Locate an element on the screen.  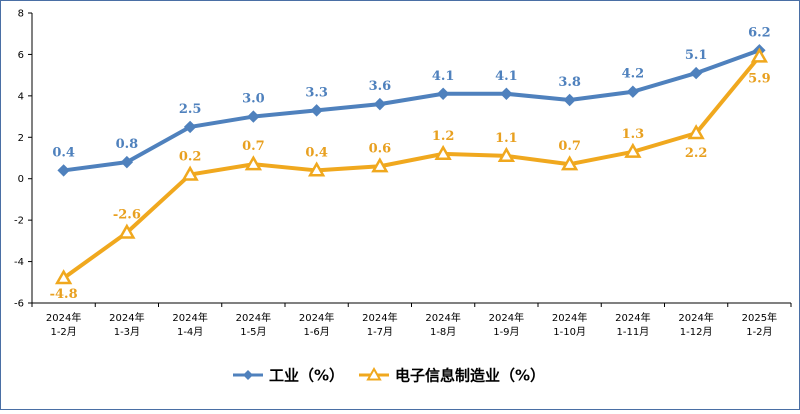
x-tick-label: 2024年 1-6月 is located at coordinates (316, 324).